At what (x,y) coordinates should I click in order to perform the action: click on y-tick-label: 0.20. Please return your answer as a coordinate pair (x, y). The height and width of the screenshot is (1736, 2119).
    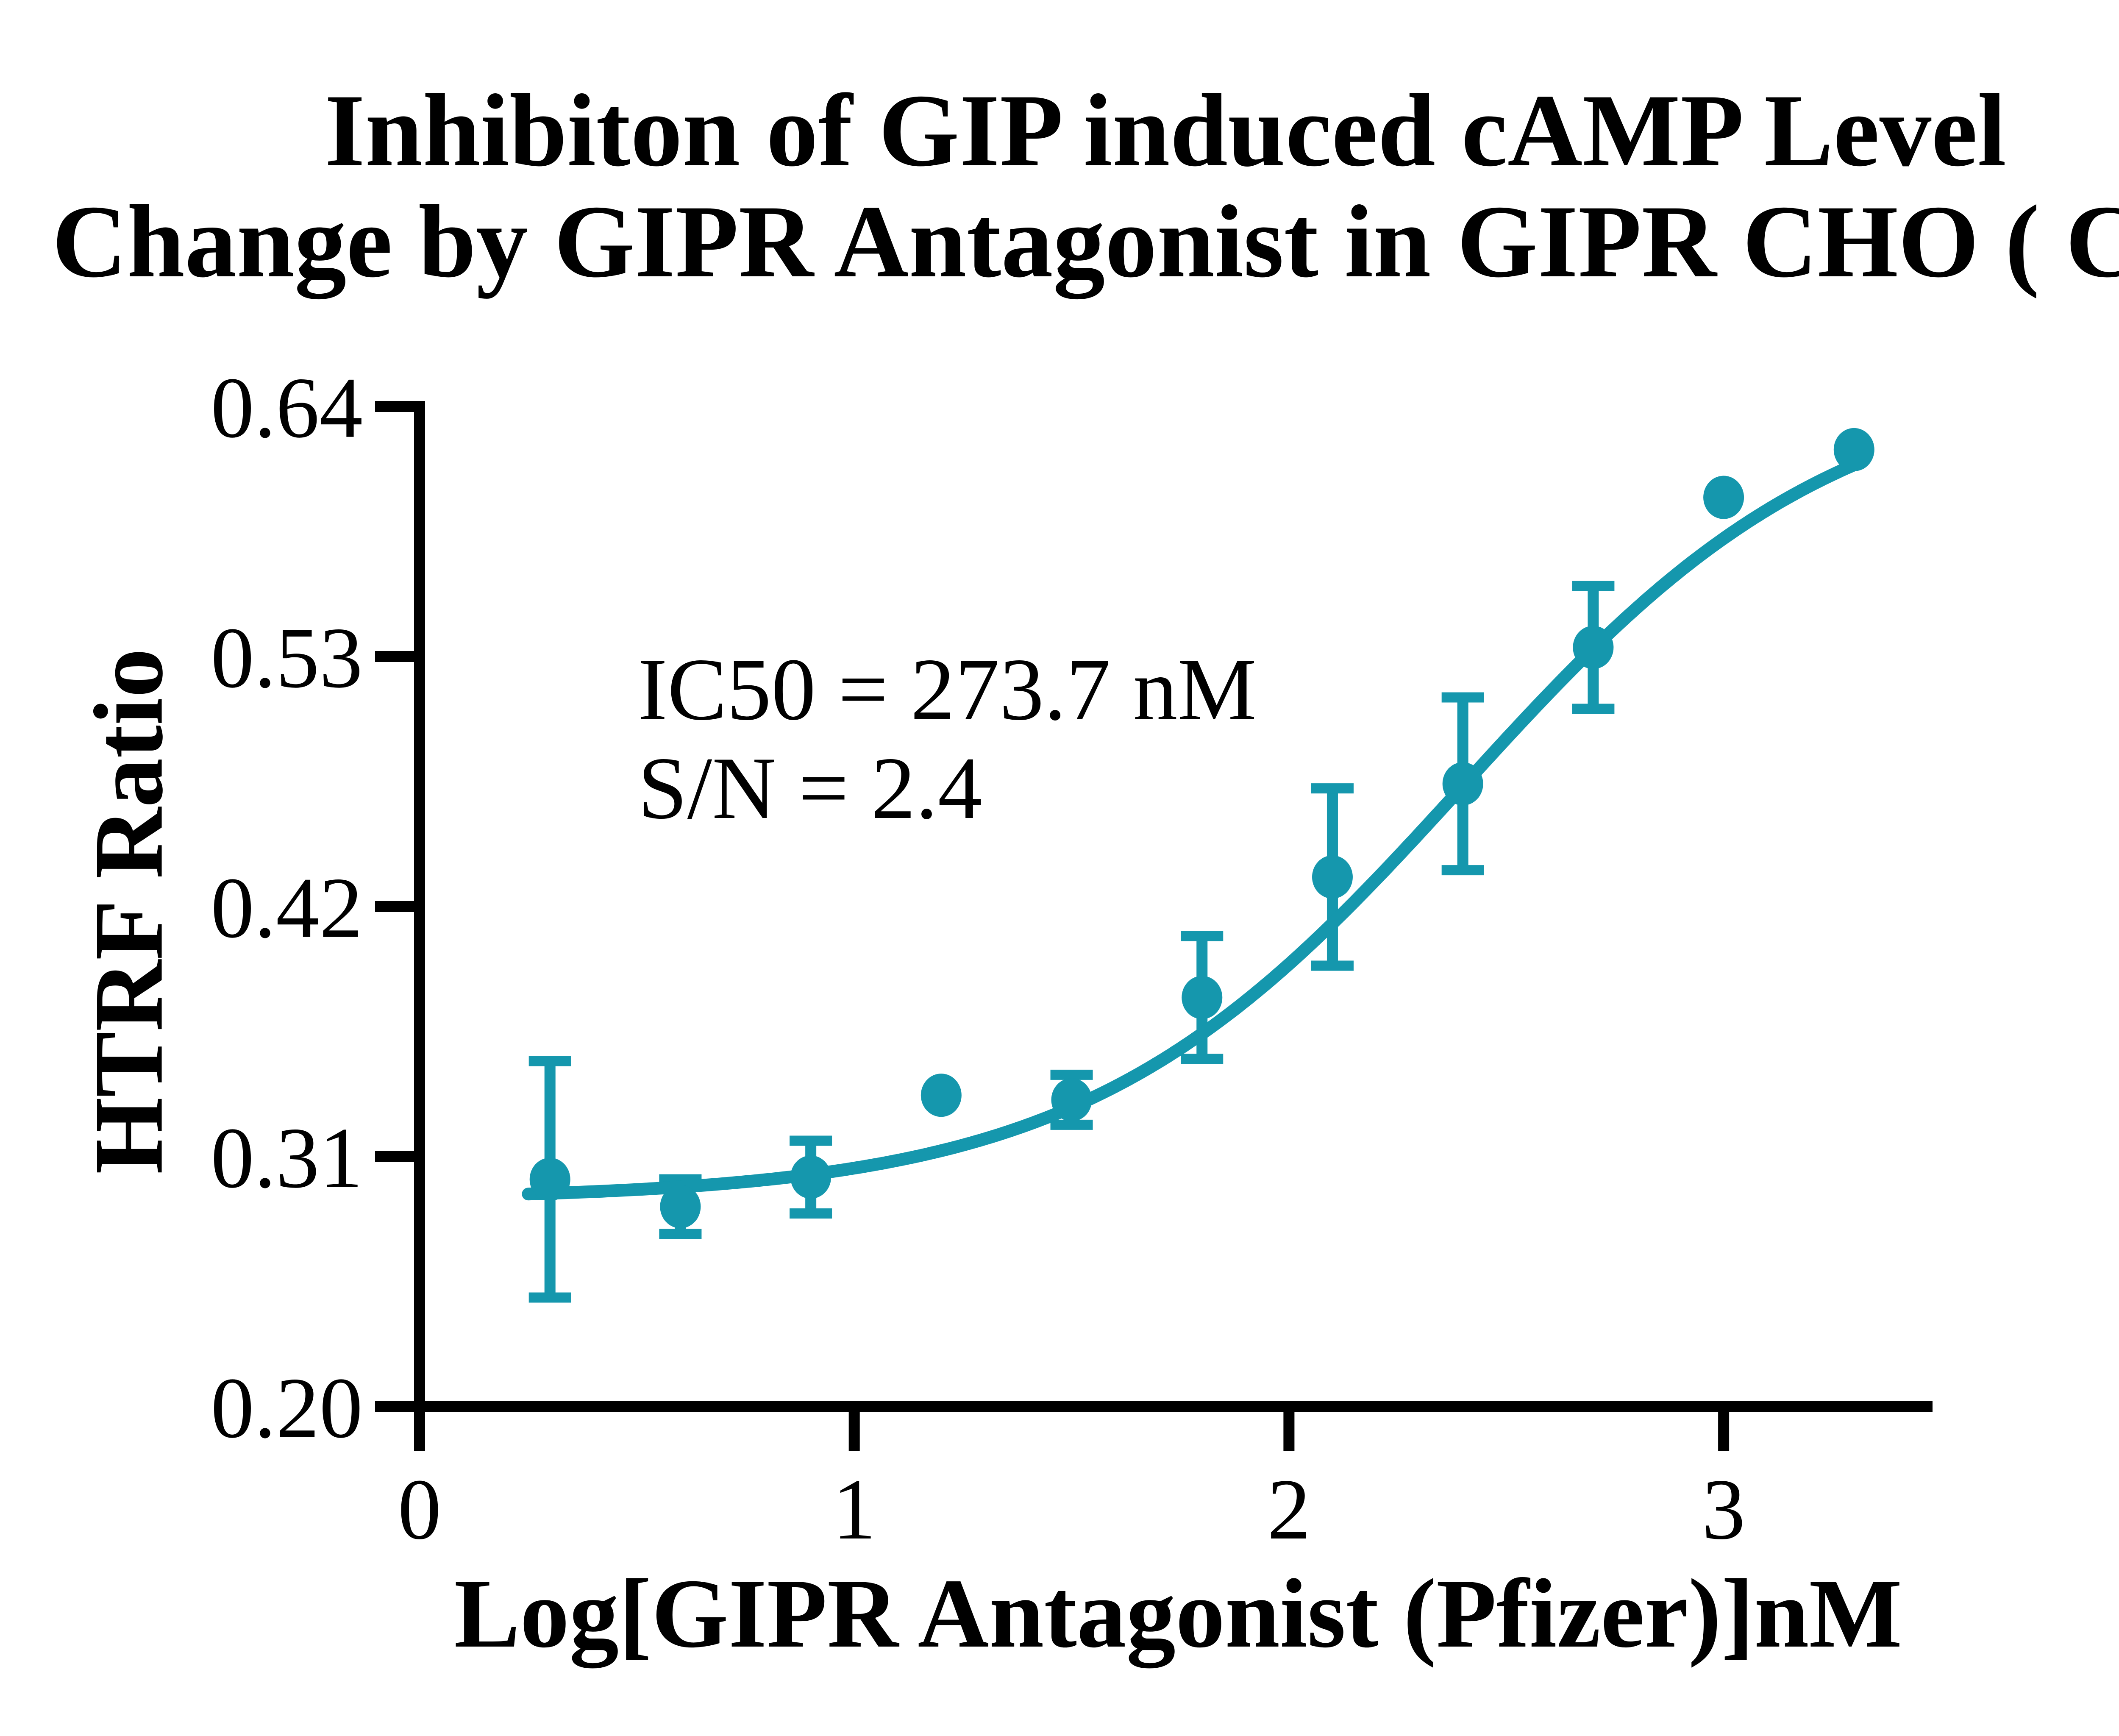
    Looking at the image, I should click on (287, 1408).